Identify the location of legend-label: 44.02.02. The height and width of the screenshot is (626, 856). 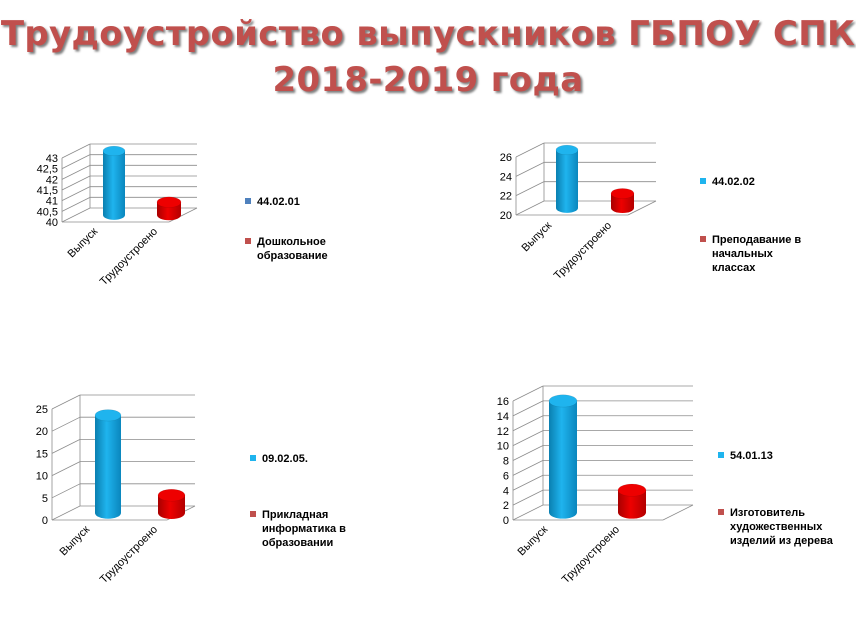
(733, 182).